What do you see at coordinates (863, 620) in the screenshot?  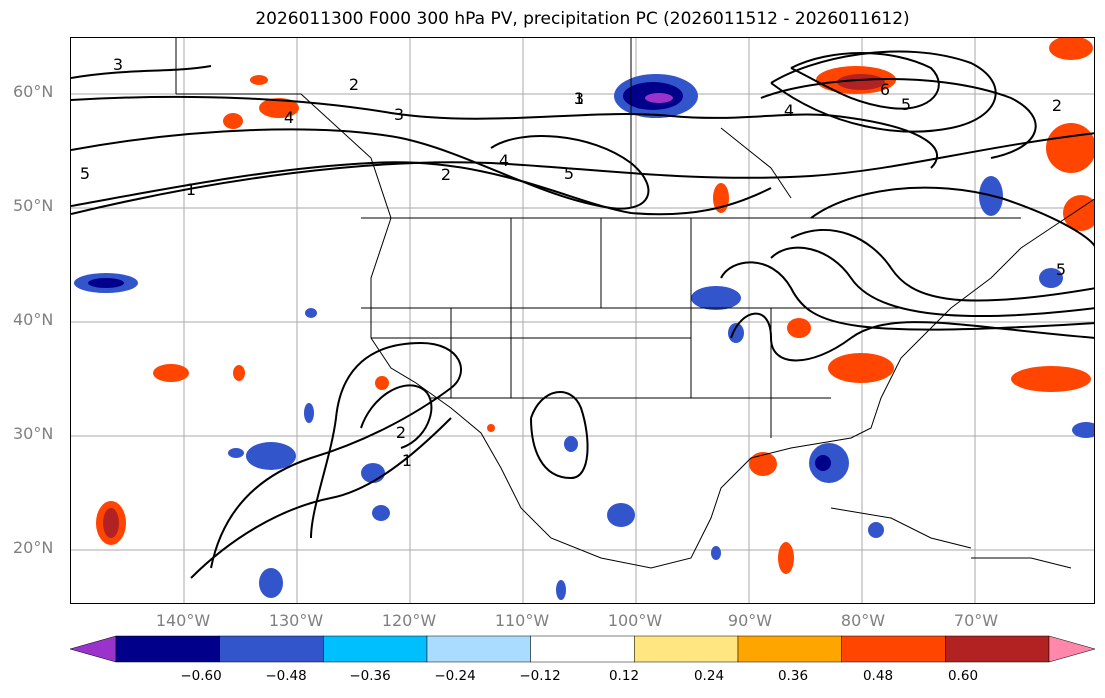 I see `lon-label-80w: 80°W` at bounding box center [863, 620].